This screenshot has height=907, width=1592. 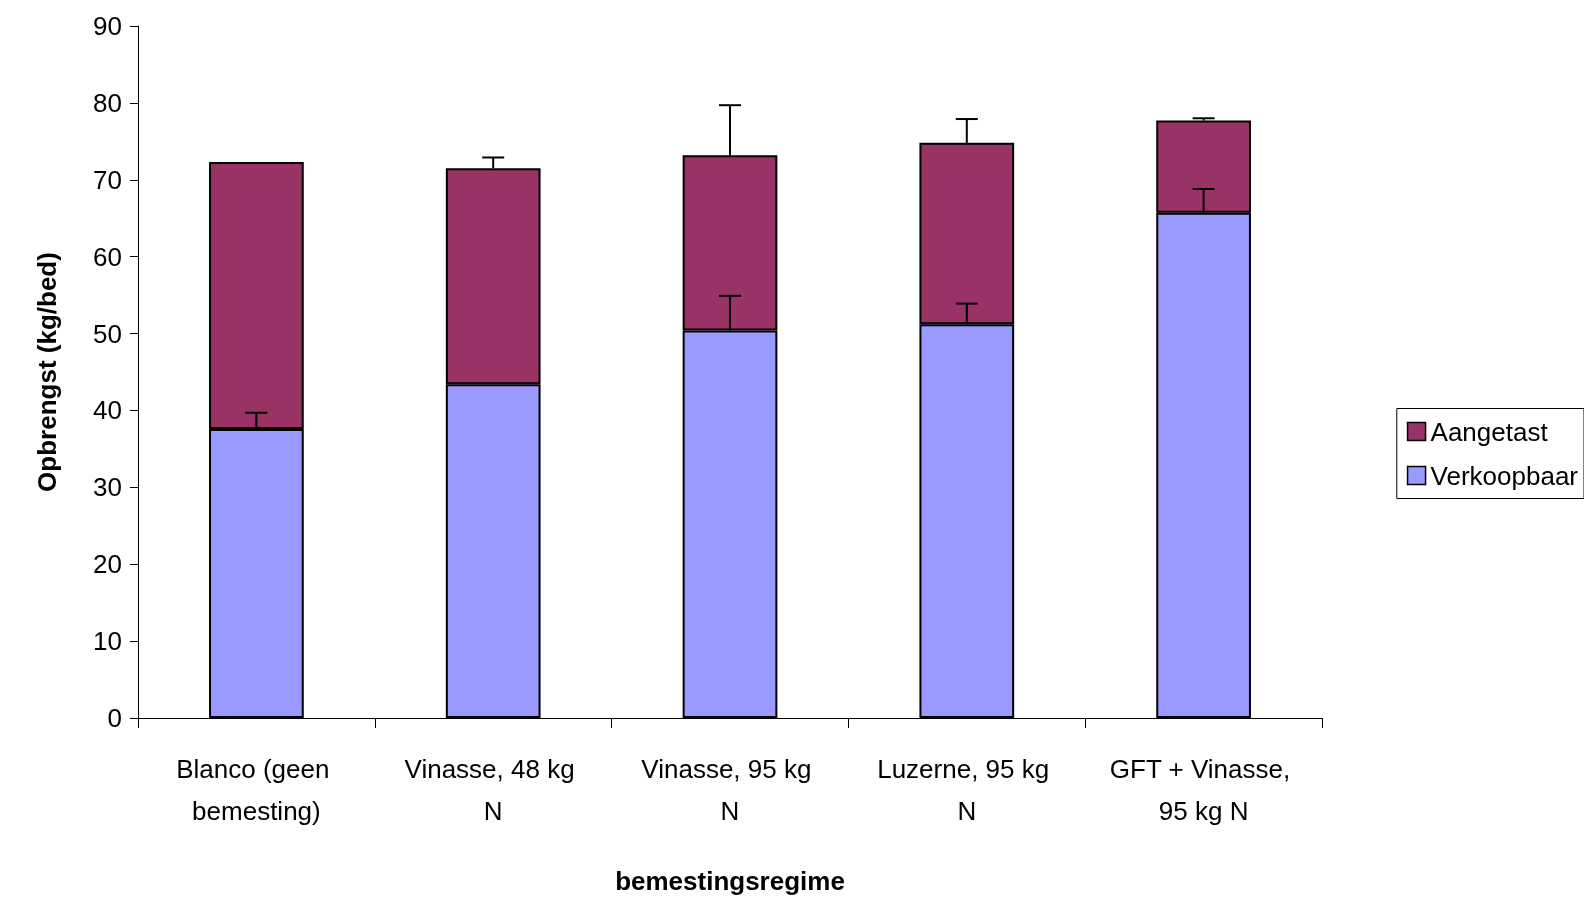 I want to click on y-axis-title: Opbrengst (kg/bed), so click(x=47, y=372).